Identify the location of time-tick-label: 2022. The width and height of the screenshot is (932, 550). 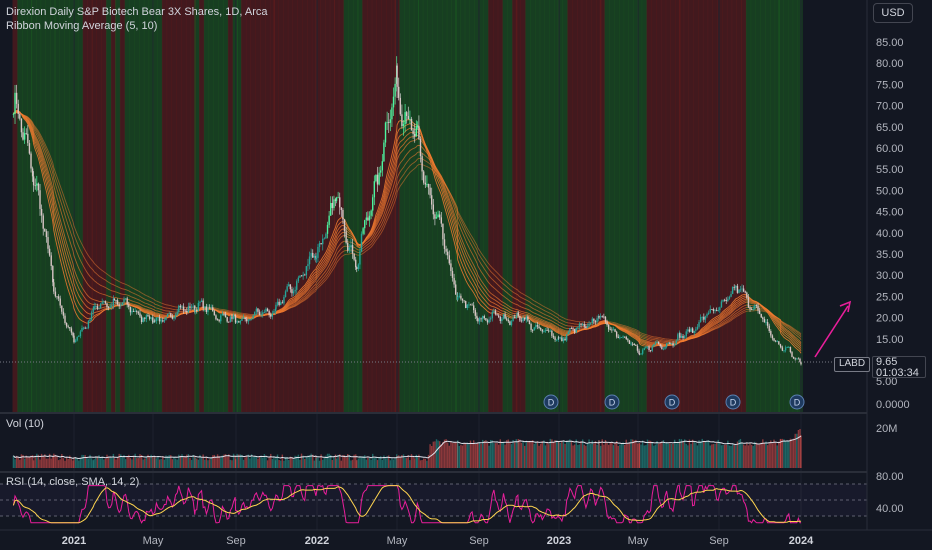
(317, 541).